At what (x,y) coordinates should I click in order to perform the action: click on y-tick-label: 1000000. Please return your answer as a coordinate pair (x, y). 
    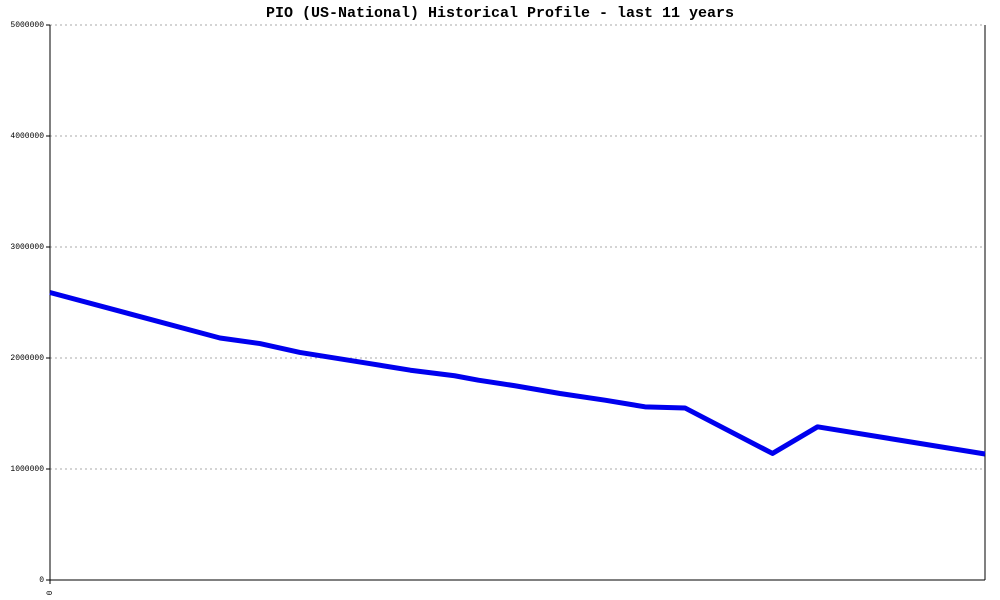
    Looking at the image, I should click on (27, 469).